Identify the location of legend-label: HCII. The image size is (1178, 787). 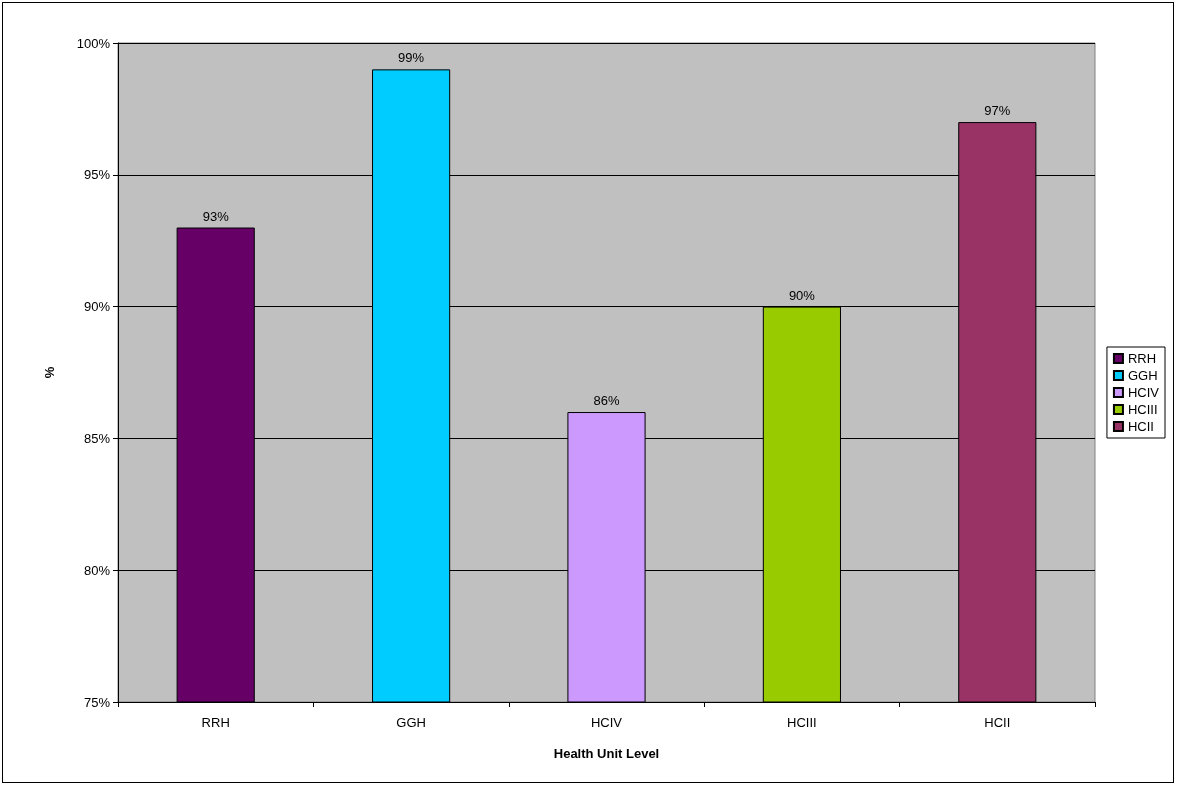
(1140, 426).